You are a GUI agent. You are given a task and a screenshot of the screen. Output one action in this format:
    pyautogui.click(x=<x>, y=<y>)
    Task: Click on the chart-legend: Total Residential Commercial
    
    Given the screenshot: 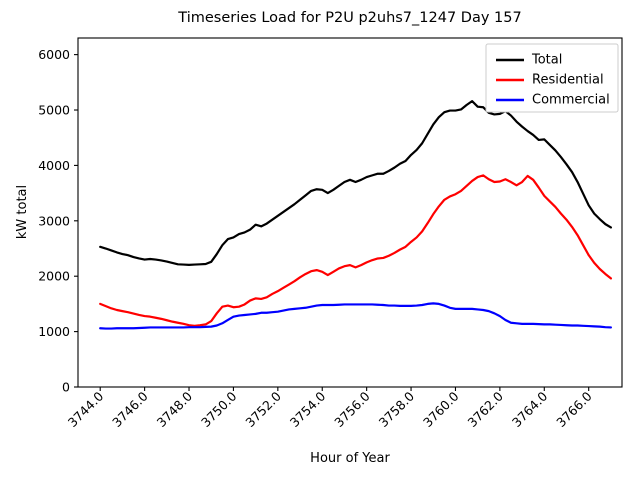 What is the action you would take?
    pyautogui.click(x=552, y=78)
    